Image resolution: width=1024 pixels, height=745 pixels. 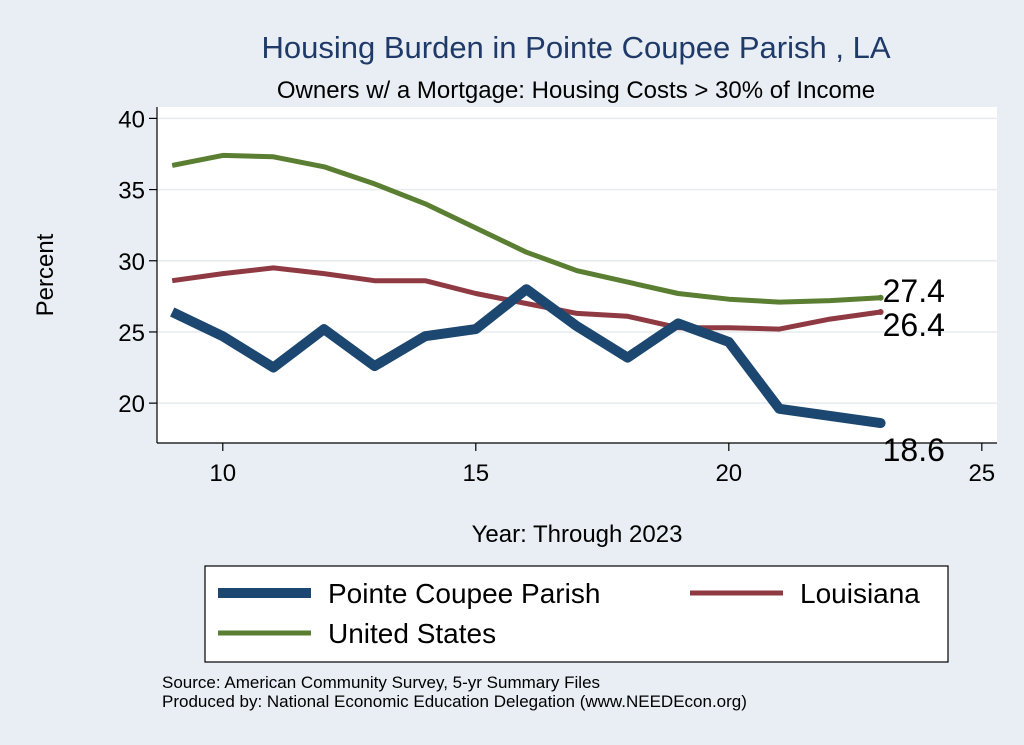 I want to click on y-tick-label: 25, so click(x=131, y=333).